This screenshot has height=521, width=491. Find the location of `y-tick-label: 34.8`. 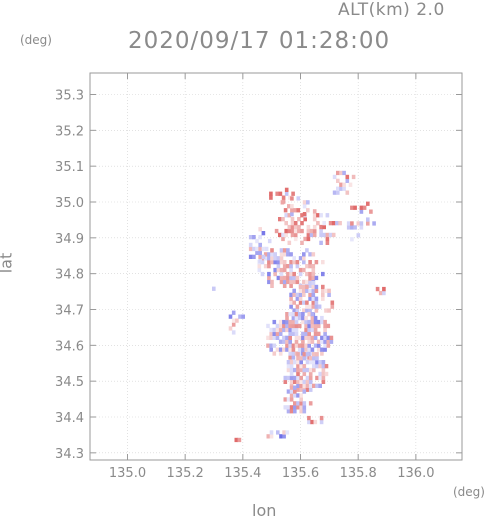

y-tick-label: 34.8 is located at coordinates (69, 275).